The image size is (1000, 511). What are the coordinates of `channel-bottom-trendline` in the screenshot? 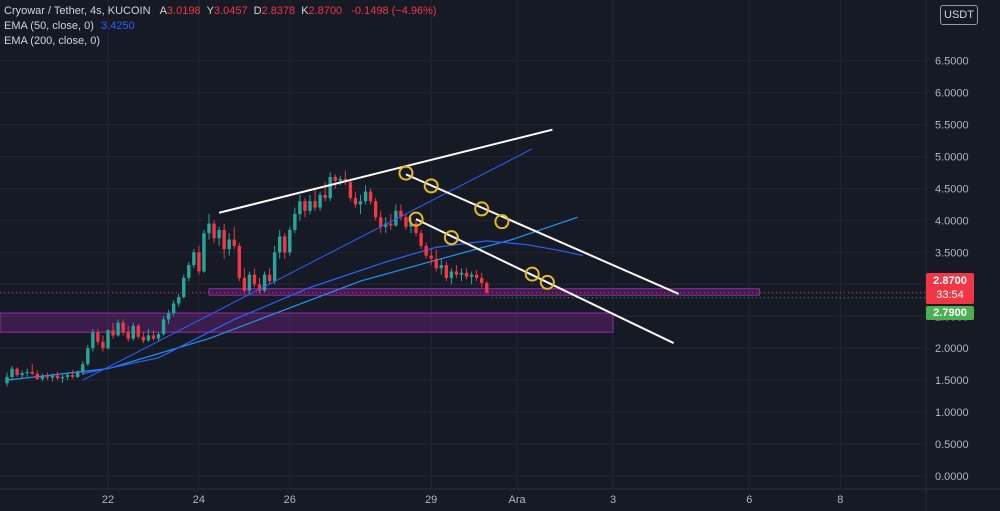 It's located at (545, 281).